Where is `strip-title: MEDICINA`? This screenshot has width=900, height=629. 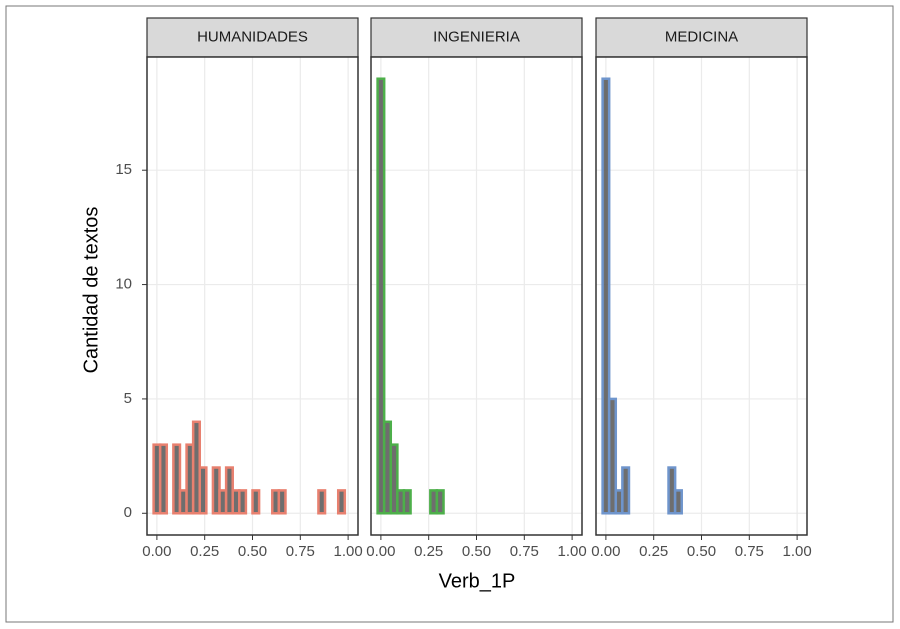
strip-title: MEDICINA is located at coordinates (701, 36).